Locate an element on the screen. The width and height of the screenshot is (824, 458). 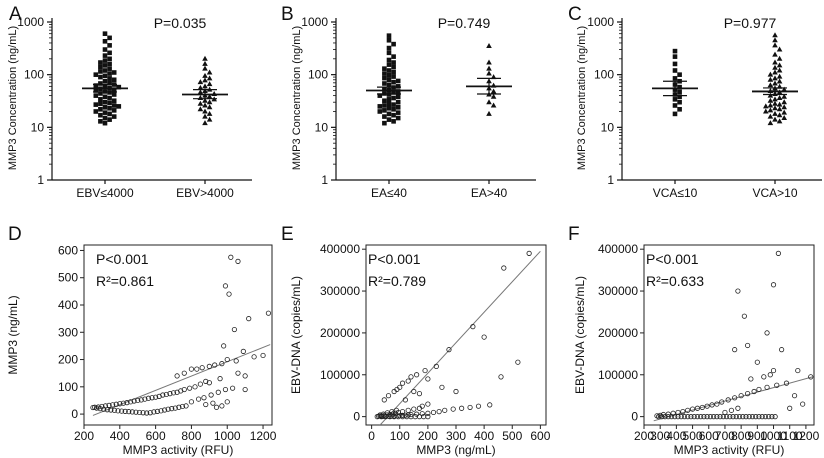
x-tick-label: 700 is located at coordinates (725, 436).